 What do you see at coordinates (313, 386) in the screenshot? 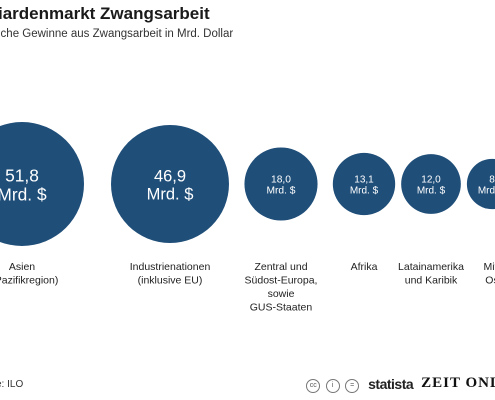
I see `cc-icon: cc` at bounding box center [313, 386].